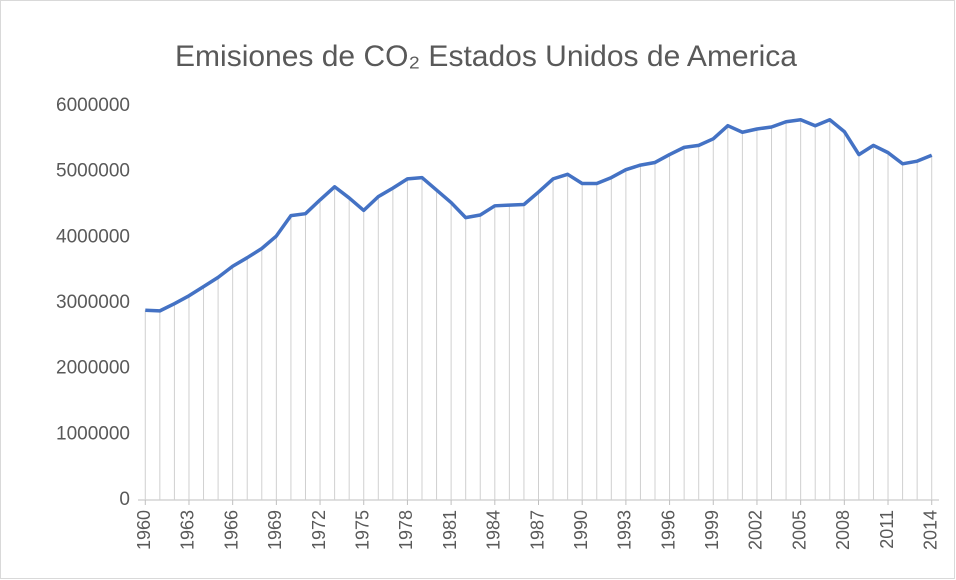  Describe the element at coordinates (93, 236) in the screenshot. I see `y-tick-label: 4000000` at that location.